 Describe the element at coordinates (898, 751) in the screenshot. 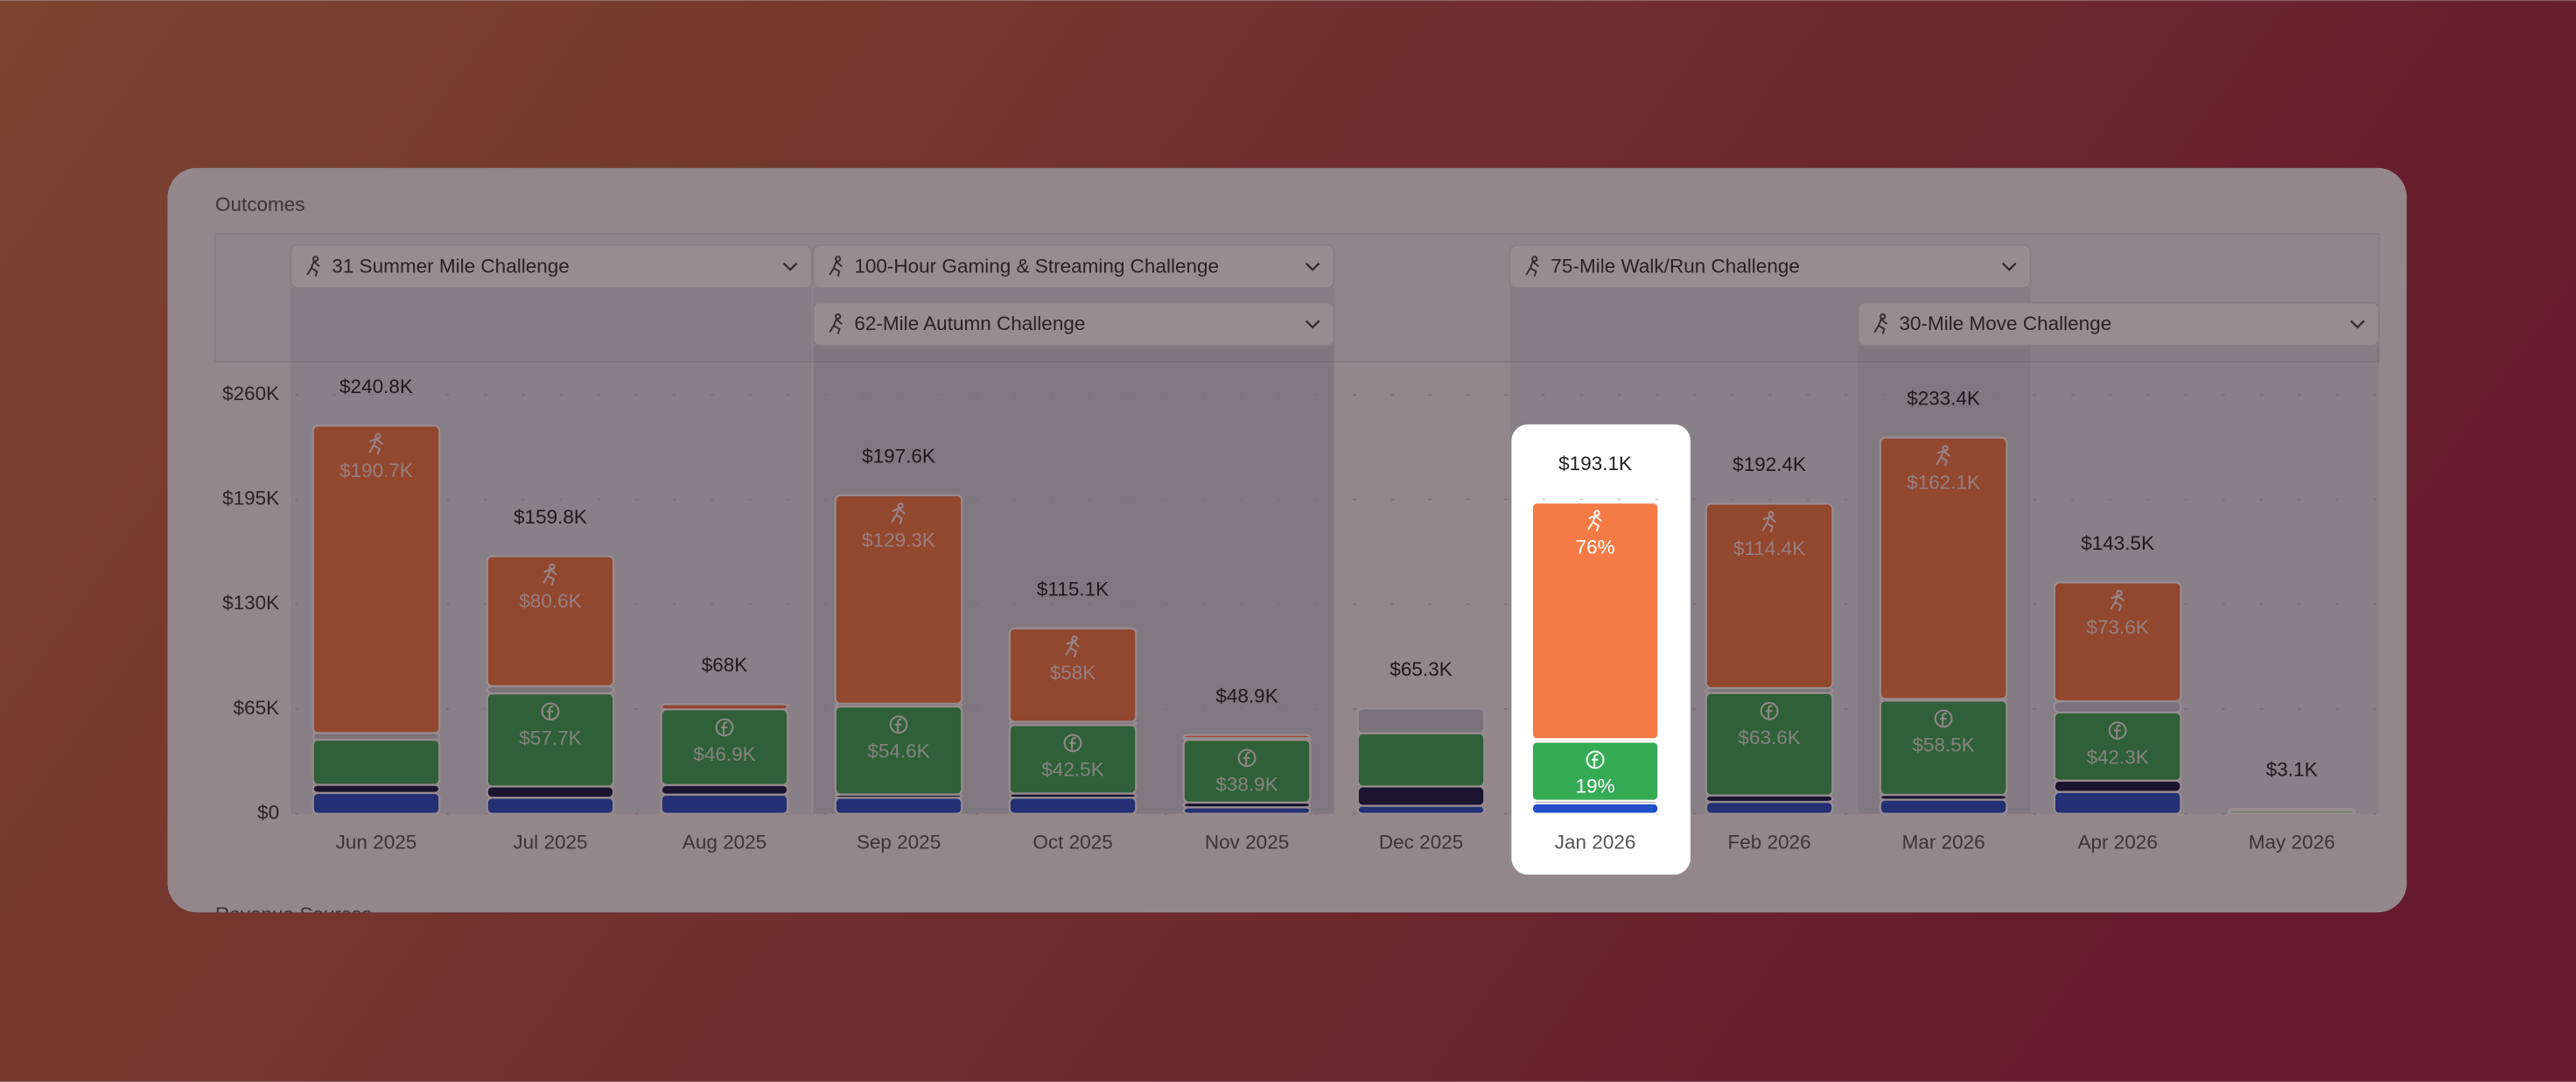

I see `segment-label: $54.6K` at that location.